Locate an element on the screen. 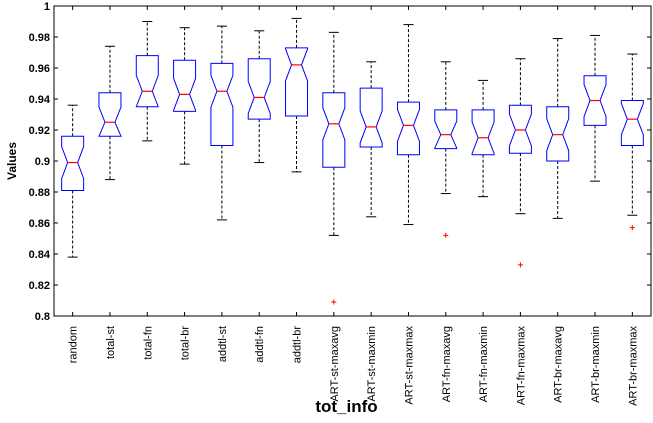 This screenshot has height=423, width=653. x-tick-label: ART-br-maxavg is located at coordinates (559, 364).